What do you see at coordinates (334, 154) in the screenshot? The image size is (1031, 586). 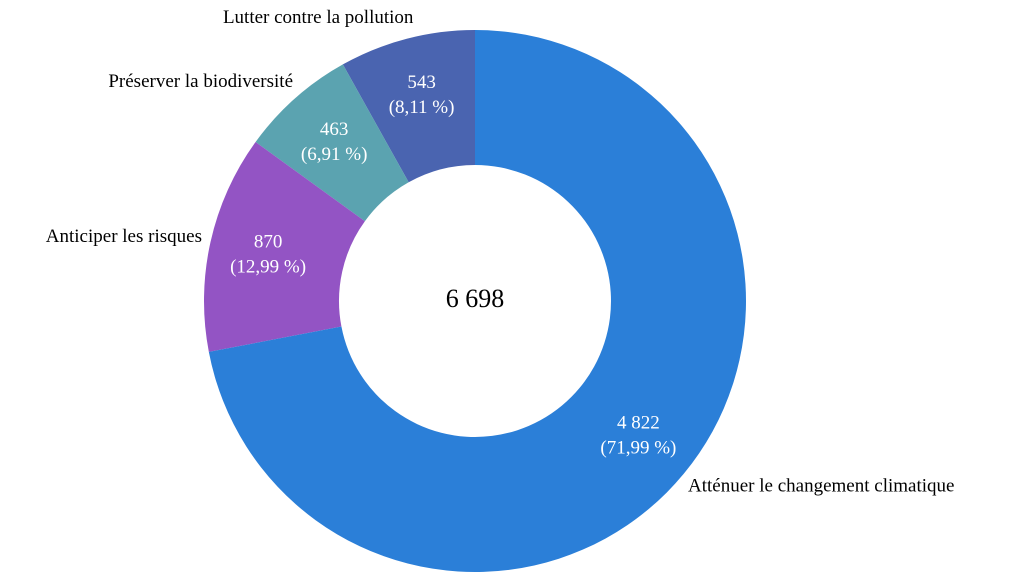 I see `percent-label: (6,91 %)` at bounding box center [334, 154].